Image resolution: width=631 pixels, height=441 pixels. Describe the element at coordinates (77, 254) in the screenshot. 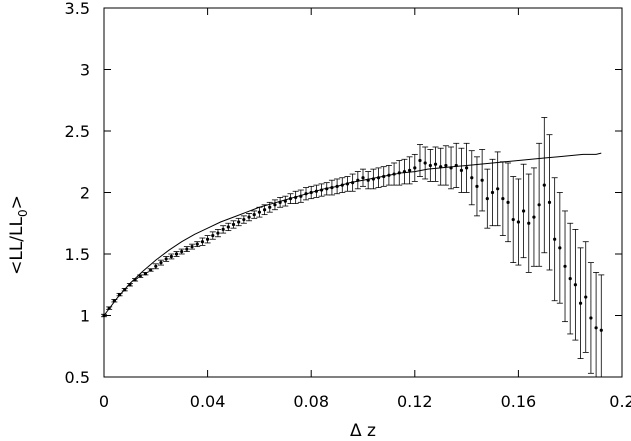

I see `y-tick-label: 1.5` at that location.